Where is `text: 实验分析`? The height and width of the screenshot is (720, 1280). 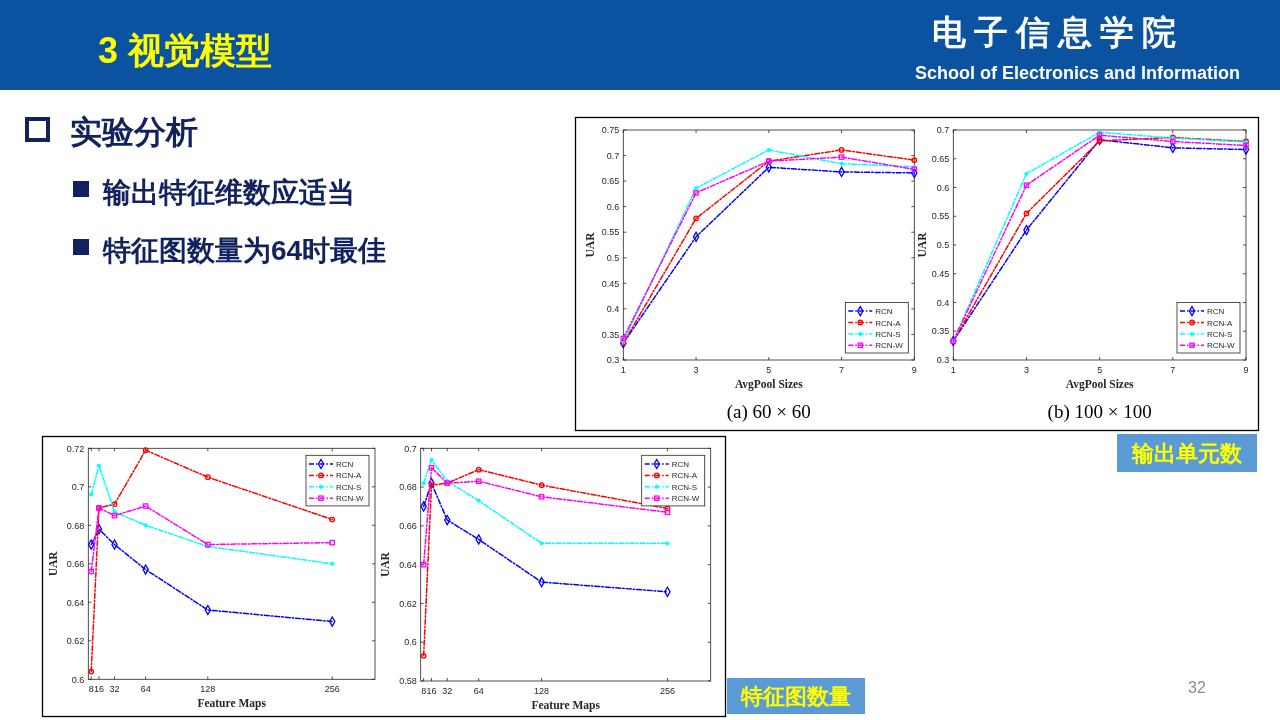 text: 实验分析 is located at coordinates (134, 132).